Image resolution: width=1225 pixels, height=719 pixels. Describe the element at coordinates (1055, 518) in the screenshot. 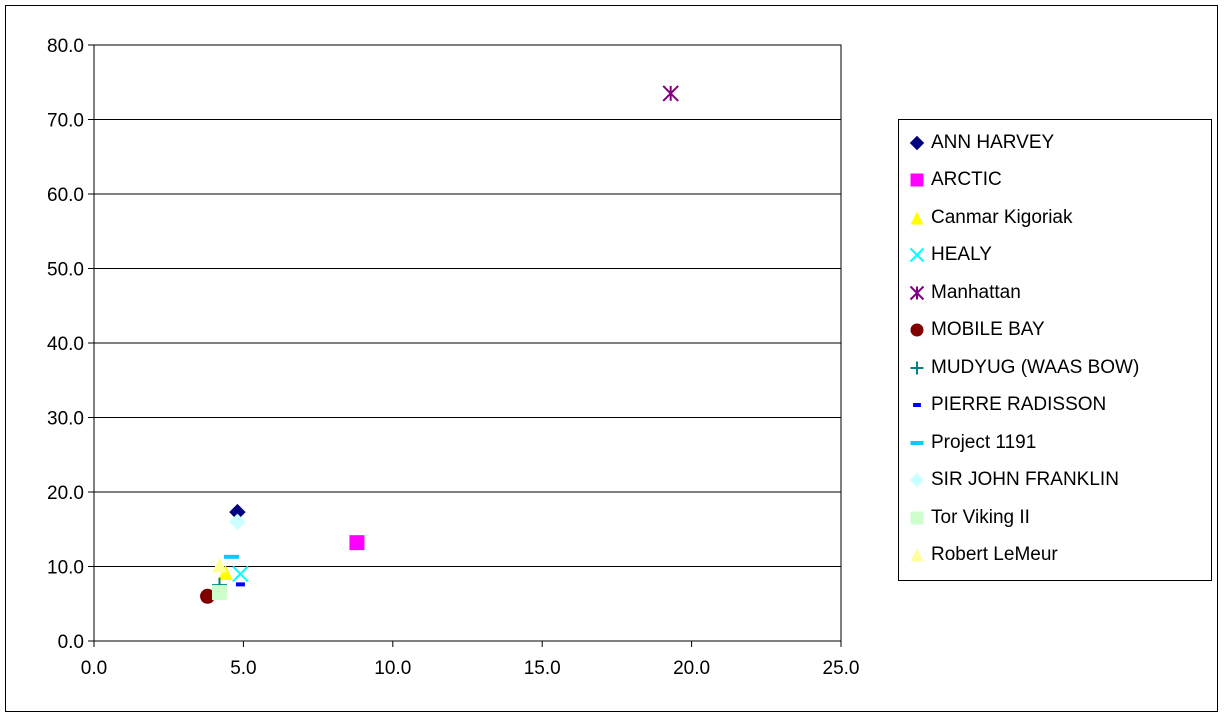

I see `legend-item: Tor Viking II` at that location.